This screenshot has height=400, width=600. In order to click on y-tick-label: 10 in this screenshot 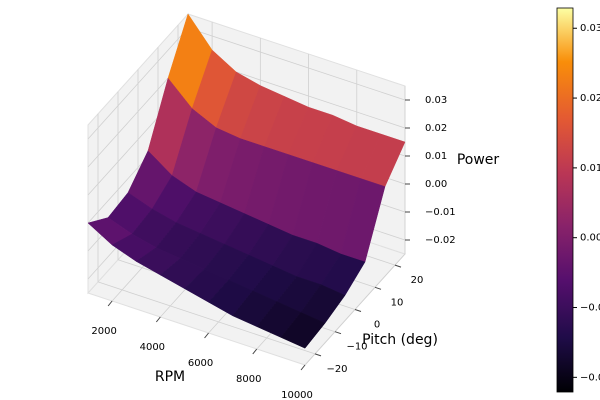, I will do `click(397, 302)`.